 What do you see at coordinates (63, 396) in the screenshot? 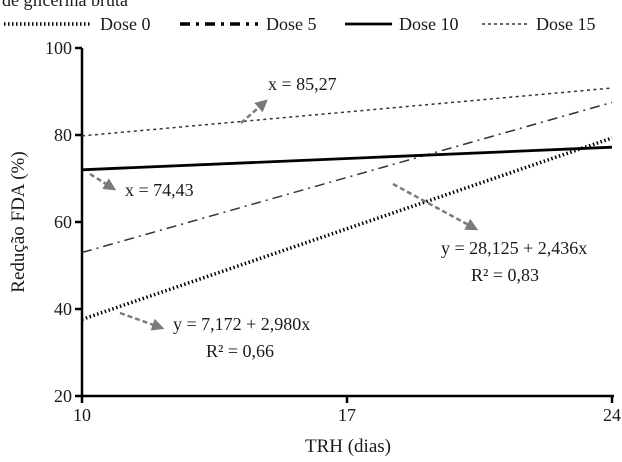
I see `y-tick-label: 20` at bounding box center [63, 396].